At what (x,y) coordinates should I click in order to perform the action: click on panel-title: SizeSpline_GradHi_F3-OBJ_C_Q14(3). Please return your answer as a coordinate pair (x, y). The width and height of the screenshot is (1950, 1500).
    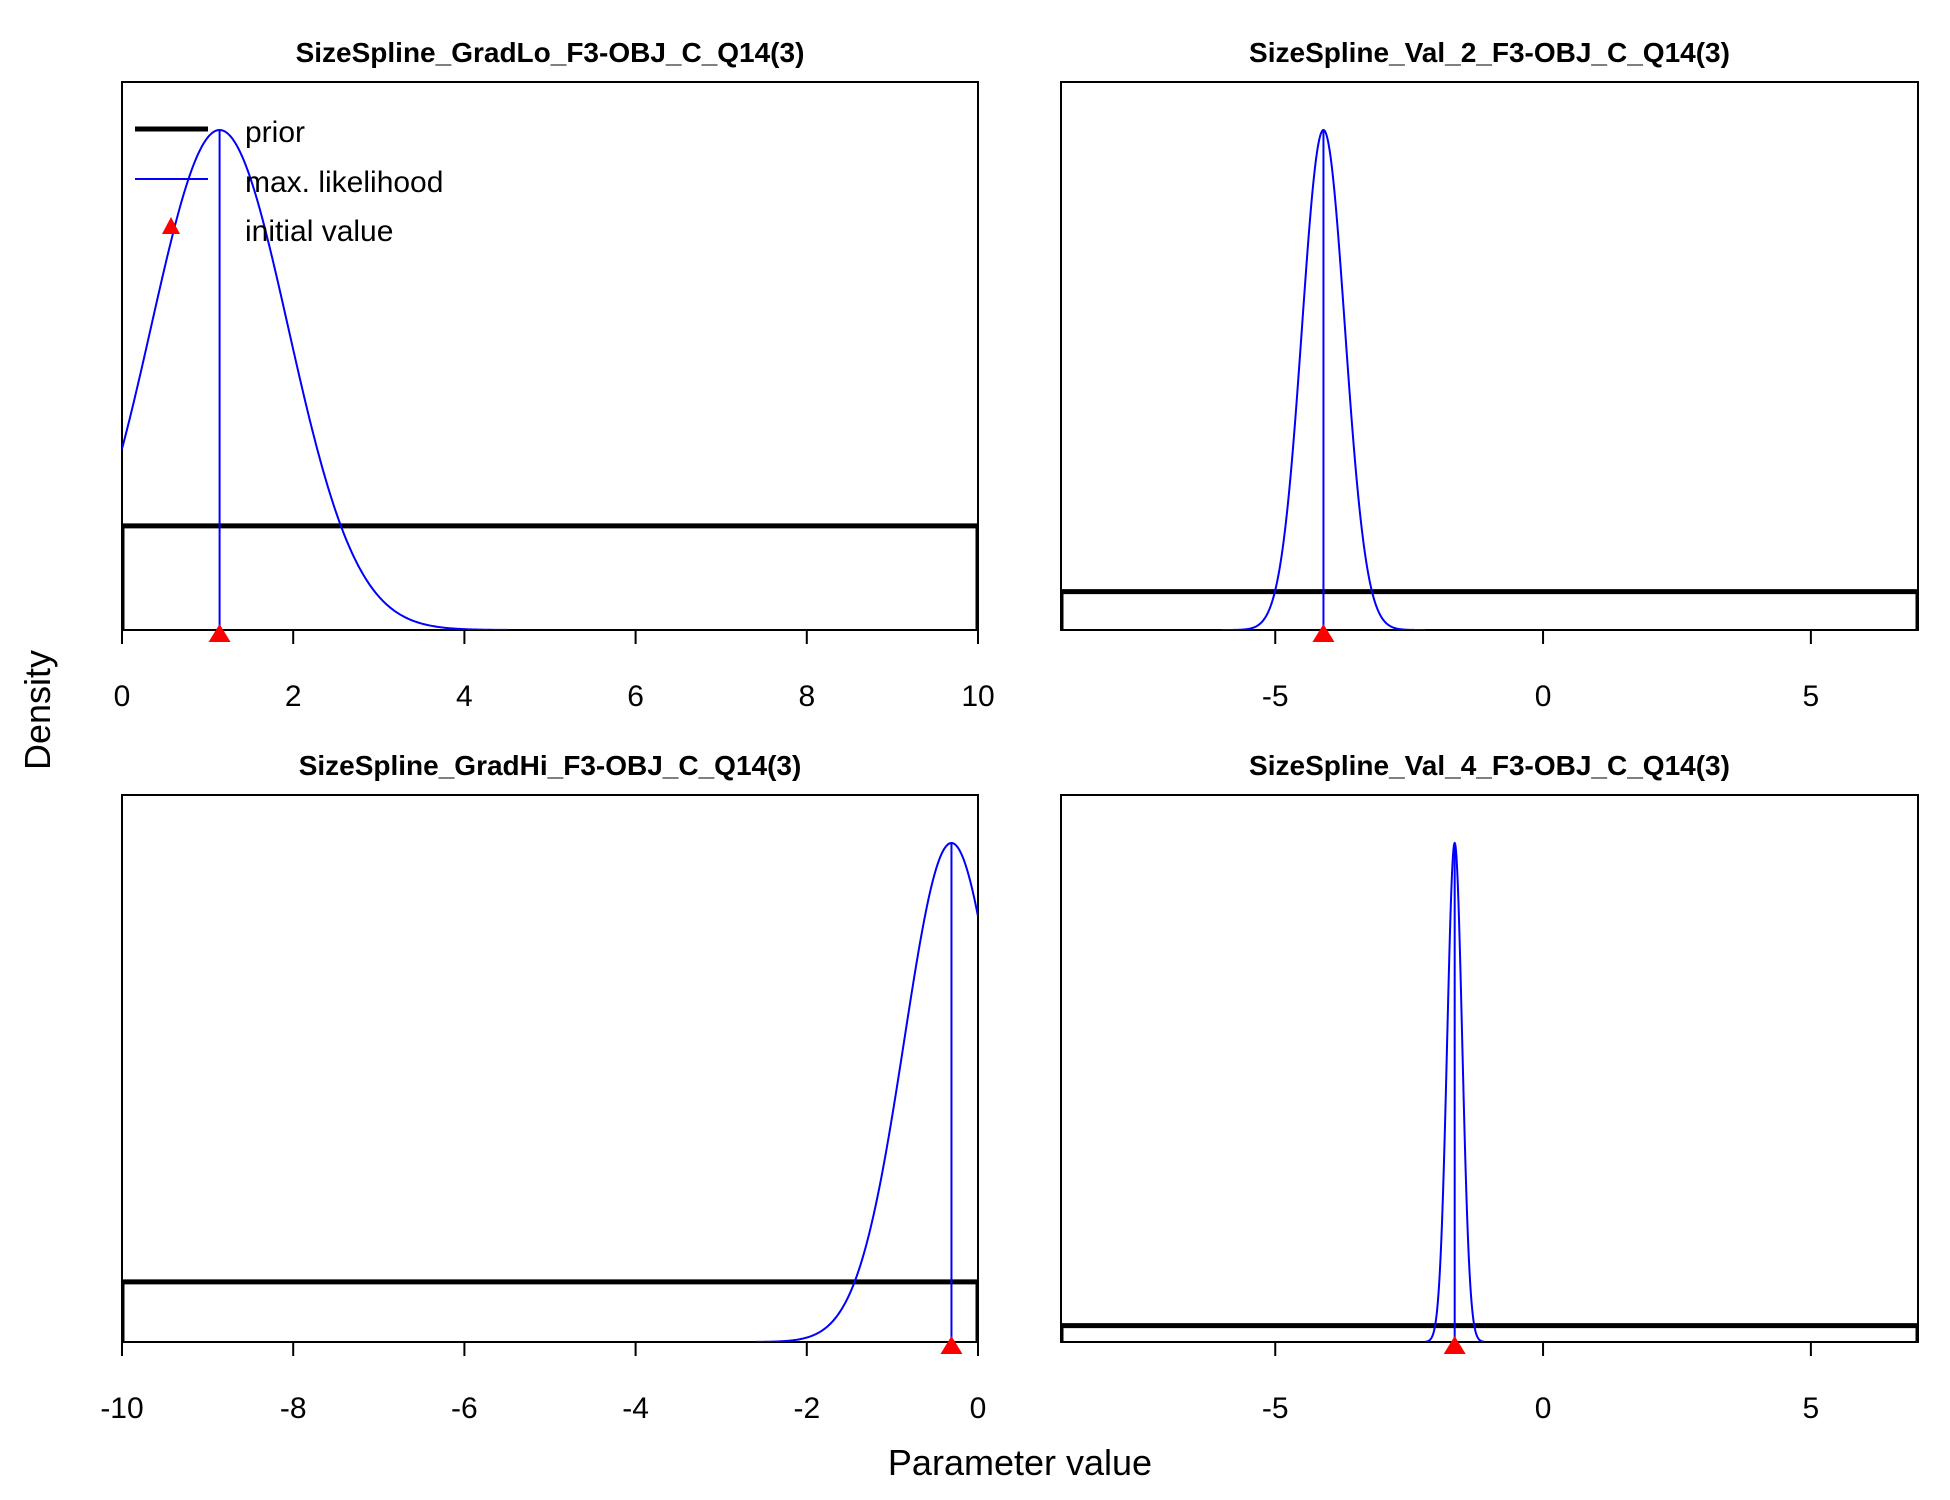
    Looking at the image, I should click on (550, 765).